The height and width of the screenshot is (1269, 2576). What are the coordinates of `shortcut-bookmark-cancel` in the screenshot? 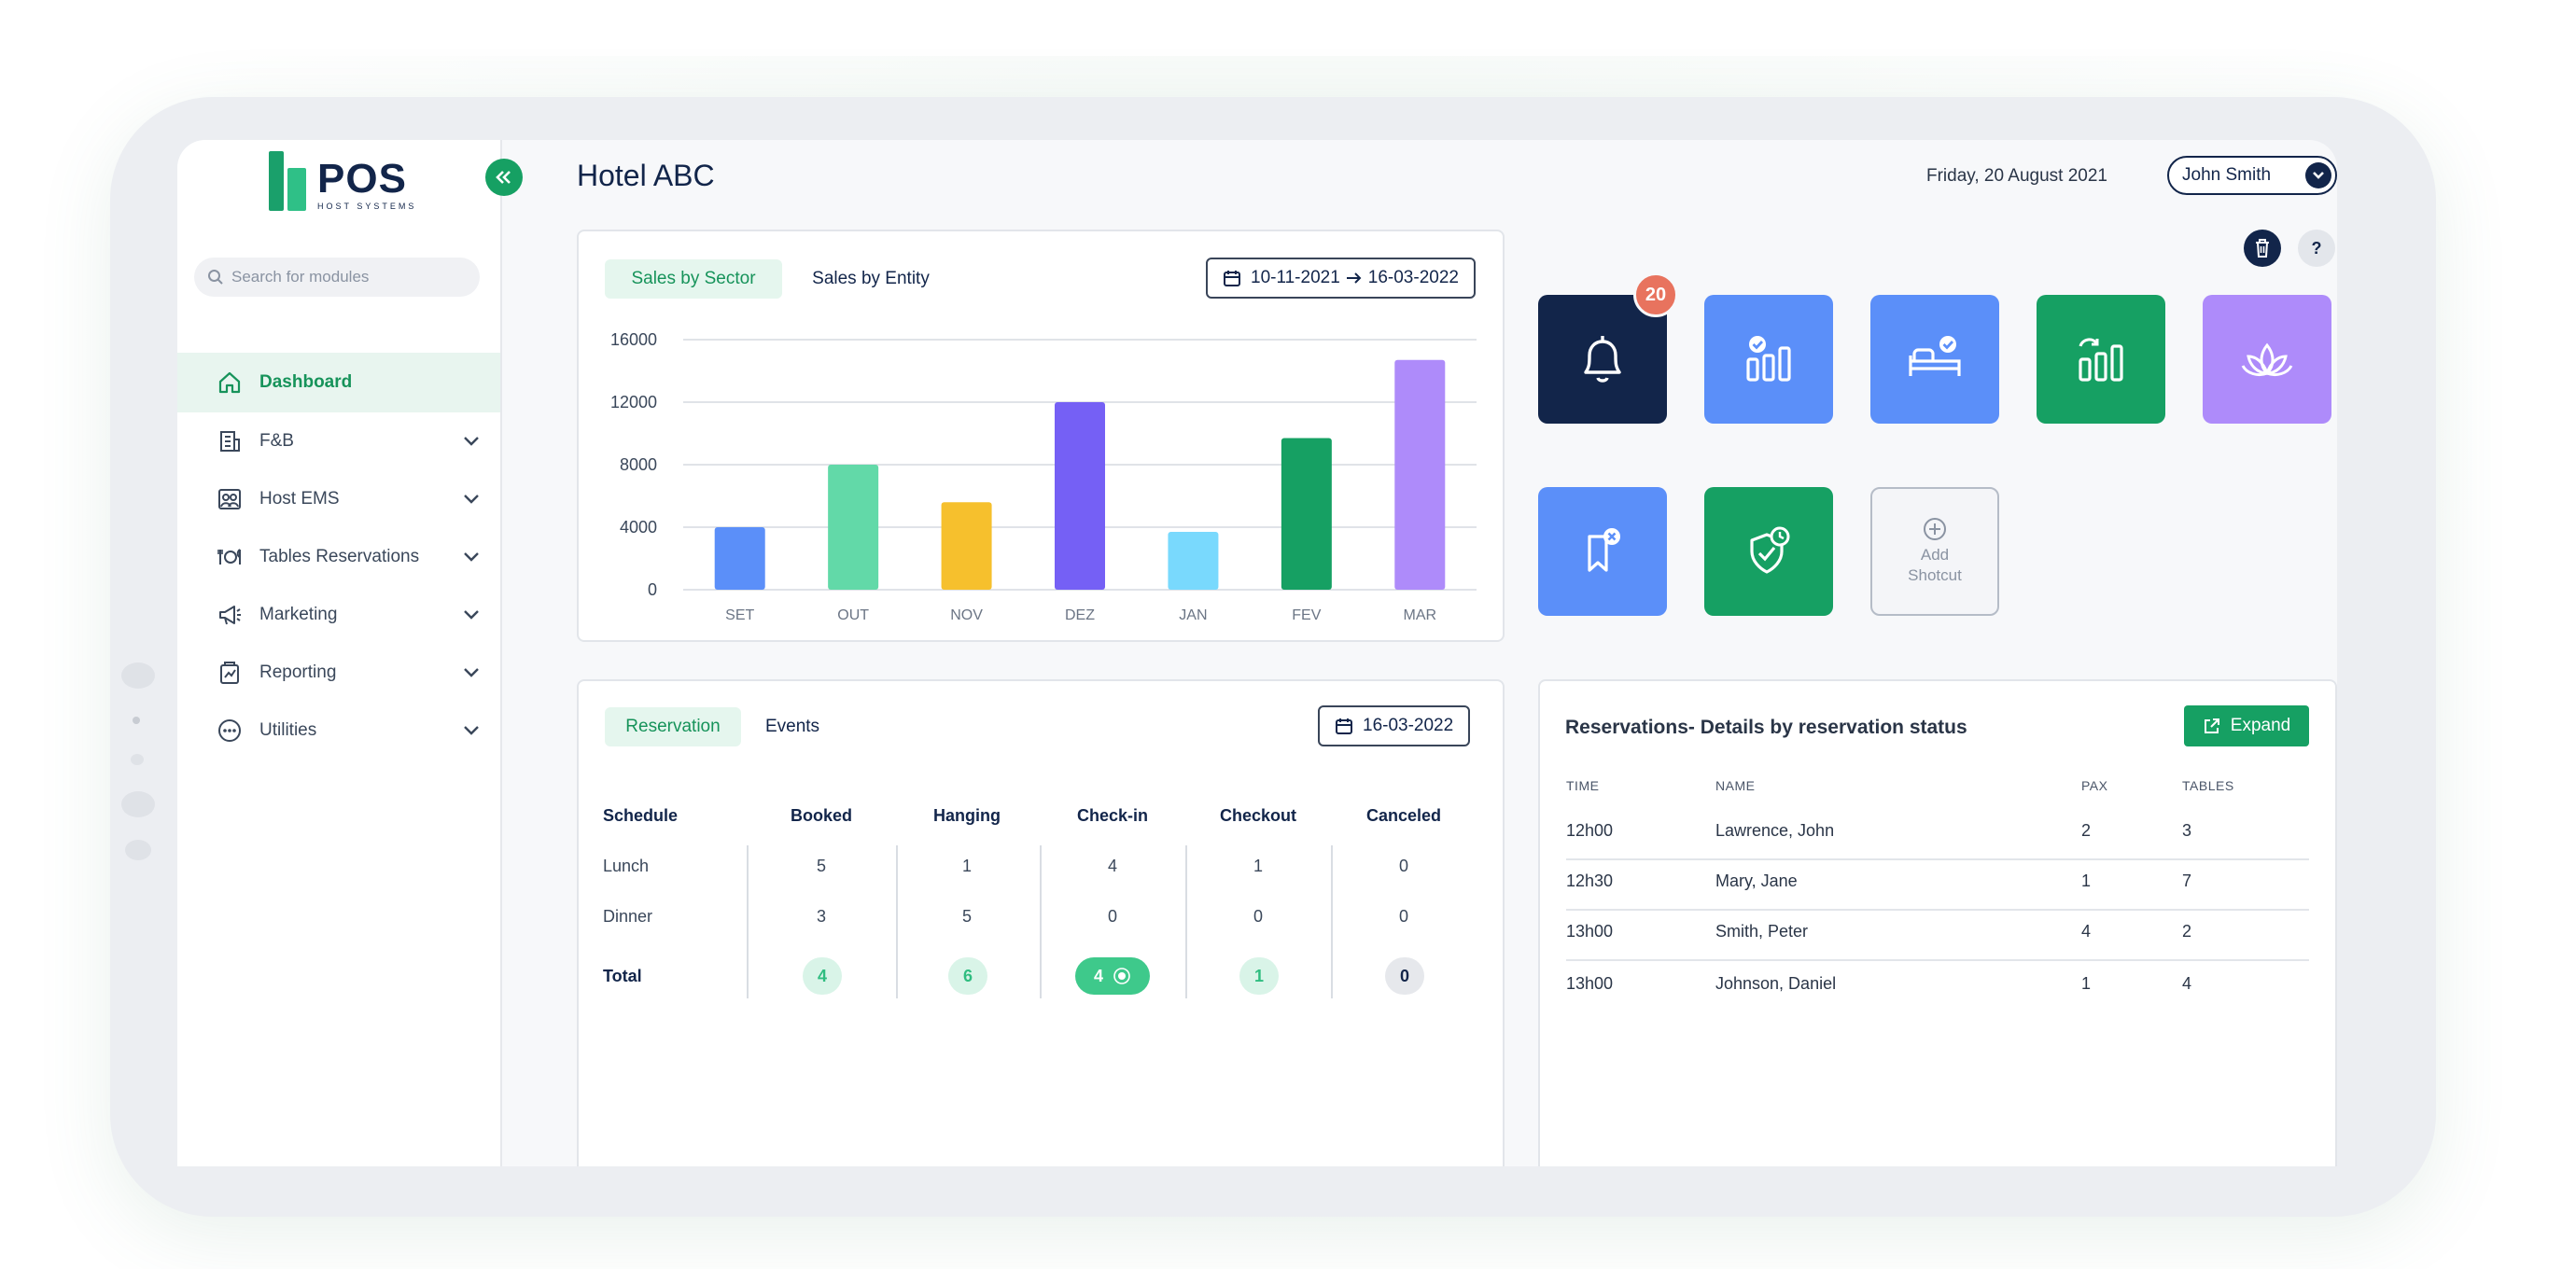 It's located at (1602, 551).